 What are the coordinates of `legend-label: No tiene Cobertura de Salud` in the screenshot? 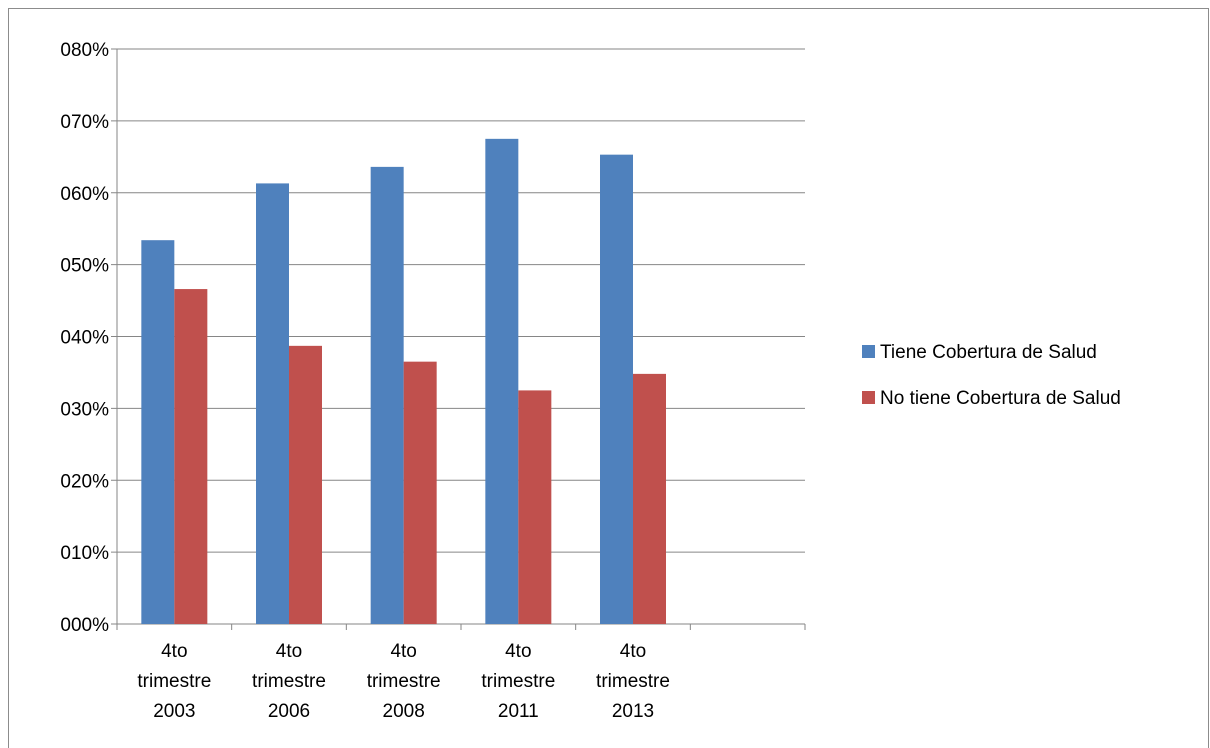 It's located at (1000, 398).